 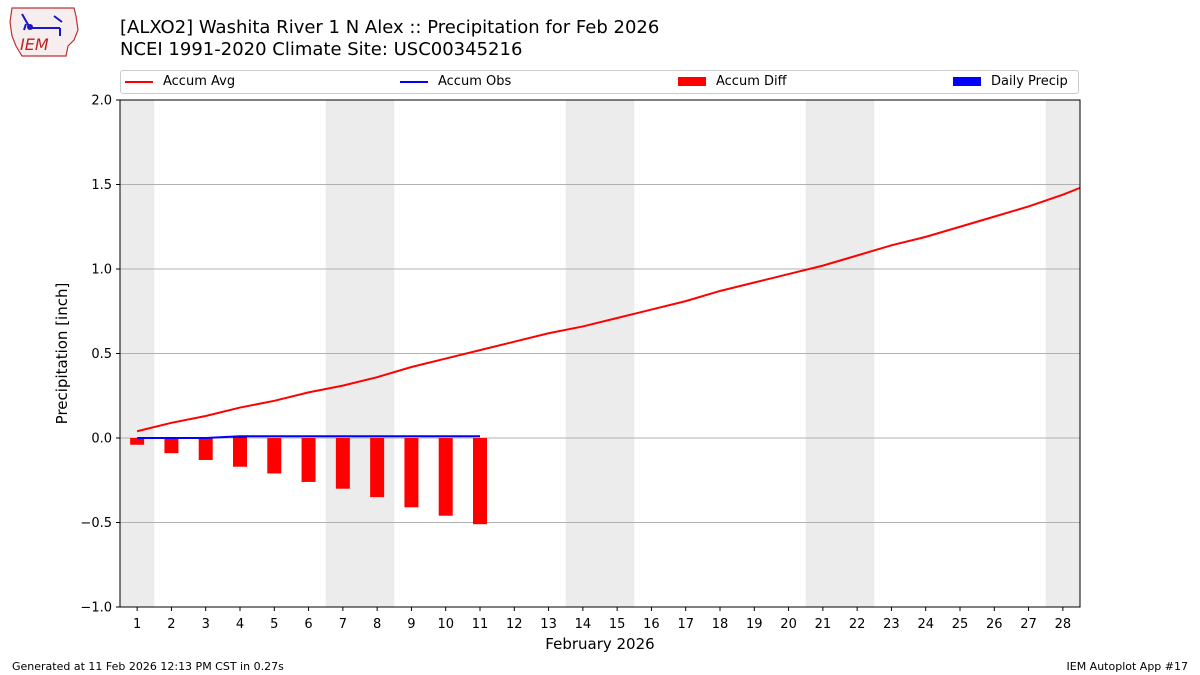 I want to click on x-tick-label: 27, so click(x=1028, y=624).